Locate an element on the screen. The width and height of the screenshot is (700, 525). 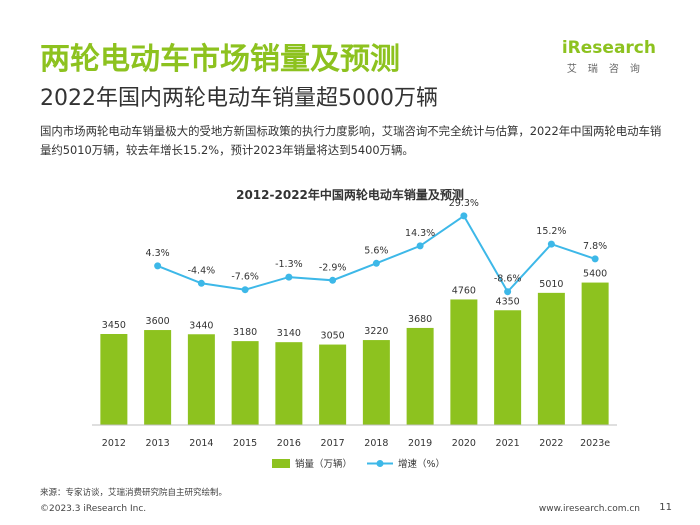
page-number: 11 is located at coordinates (665, 507).